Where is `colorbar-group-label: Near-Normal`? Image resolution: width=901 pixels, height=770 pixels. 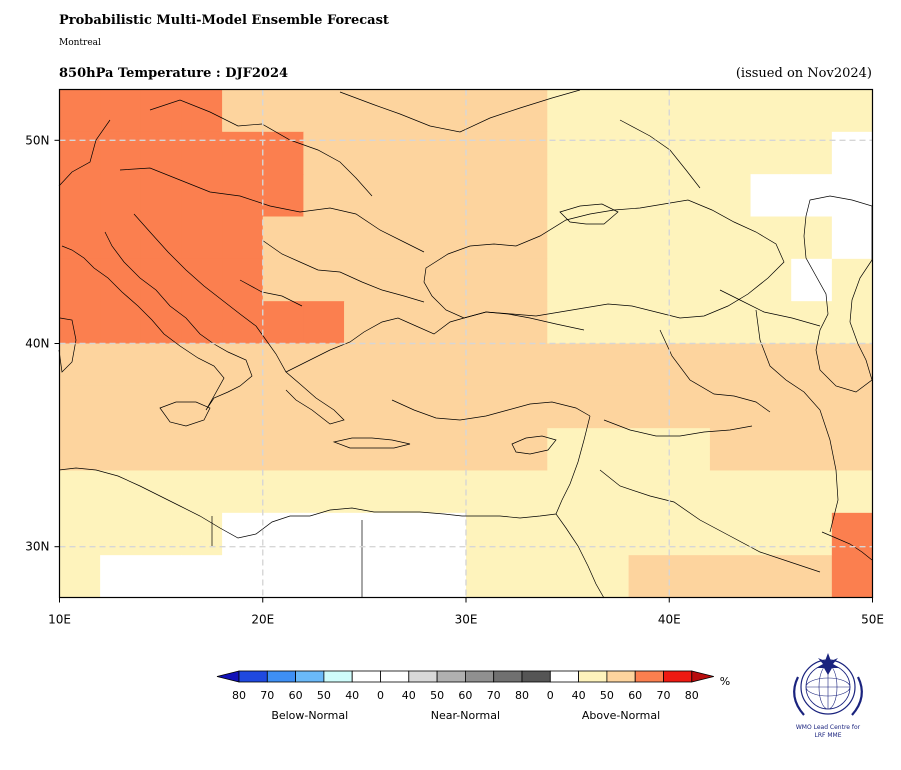 colorbar-group-label: Near-Normal is located at coordinates (465, 715).